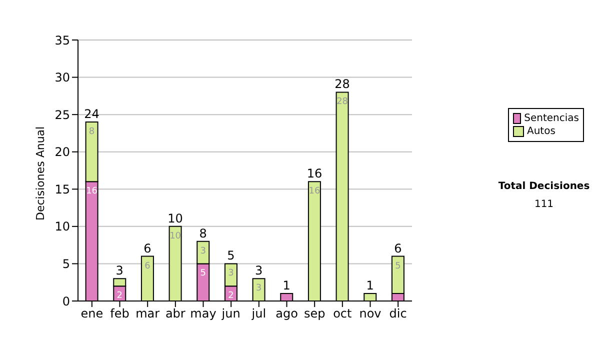 This screenshot has height=340, width=600. Describe the element at coordinates (66, 263) in the screenshot. I see `y-tick-label: 5` at that location.